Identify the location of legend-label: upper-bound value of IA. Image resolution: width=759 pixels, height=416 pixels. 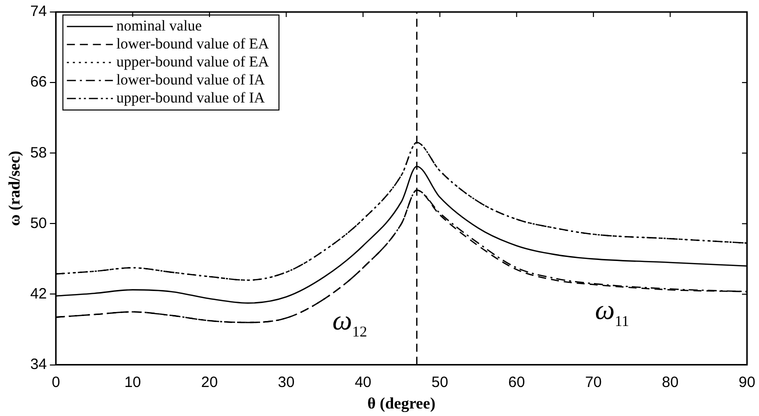
(190, 98).